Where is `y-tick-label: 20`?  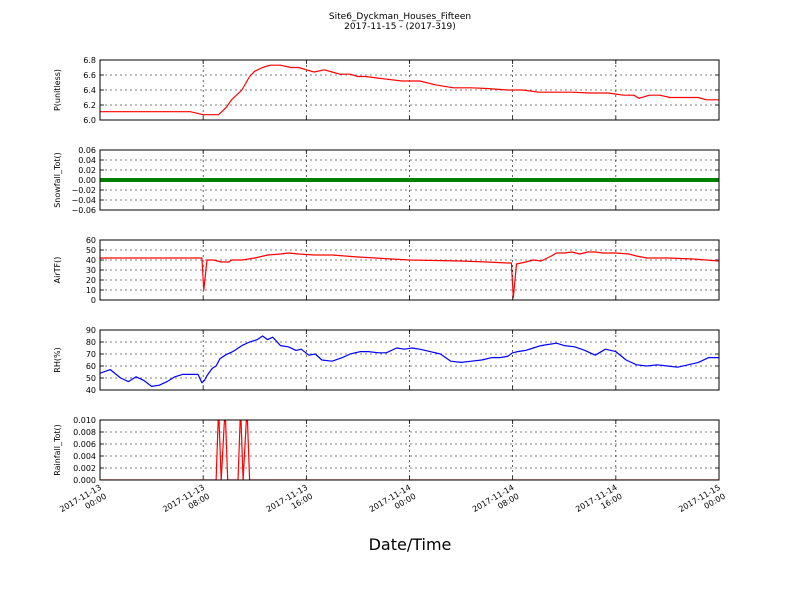
y-tick-label: 20 is located at coordinates (91, 280).